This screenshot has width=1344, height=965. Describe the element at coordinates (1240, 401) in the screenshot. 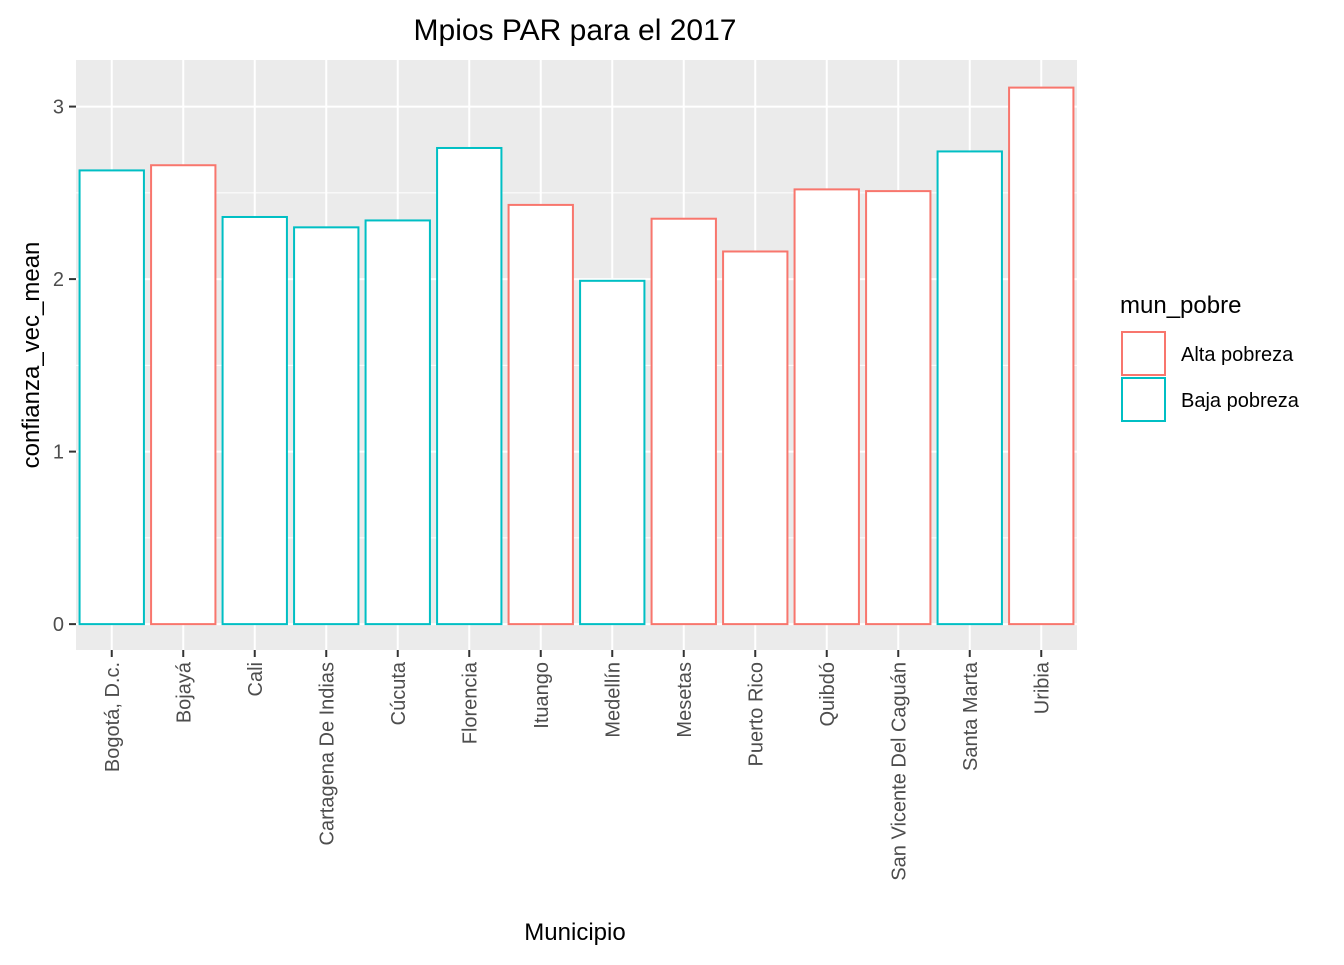

I see `legend-label: Baja pobreza` at that location.